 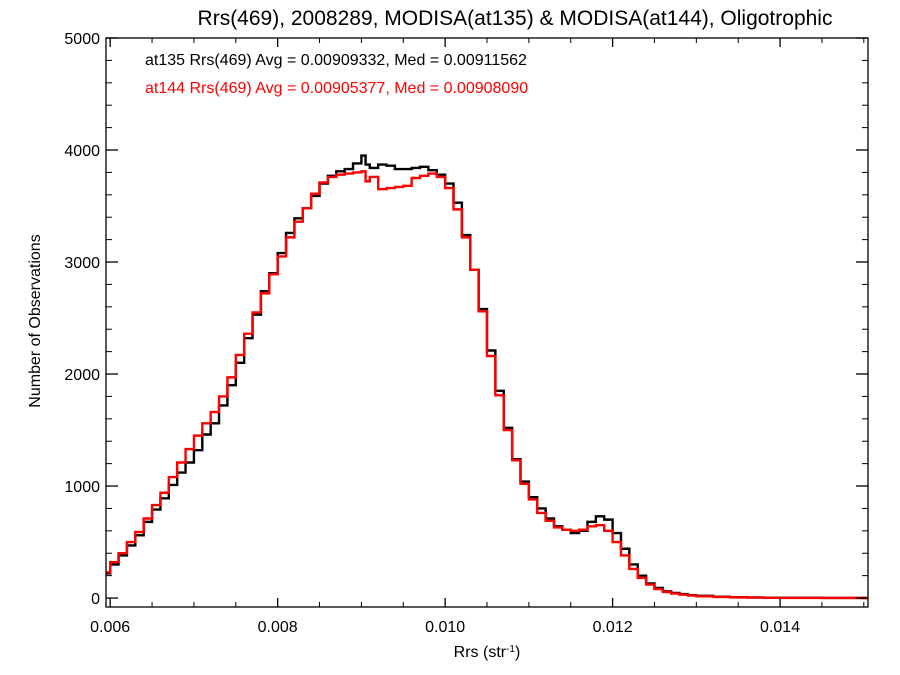 What do you see at coordinates (35, 320) in the screenshot?
I see `y-axis-title: Number of Observations` at bounding box center [35, 320].